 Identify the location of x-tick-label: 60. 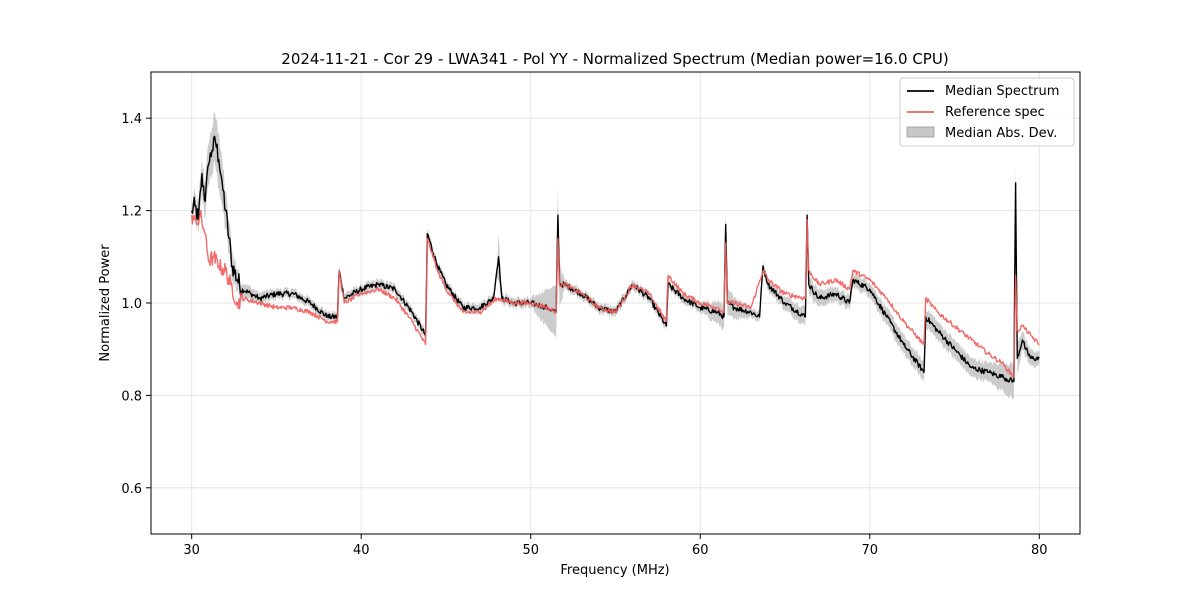
(700, 550).